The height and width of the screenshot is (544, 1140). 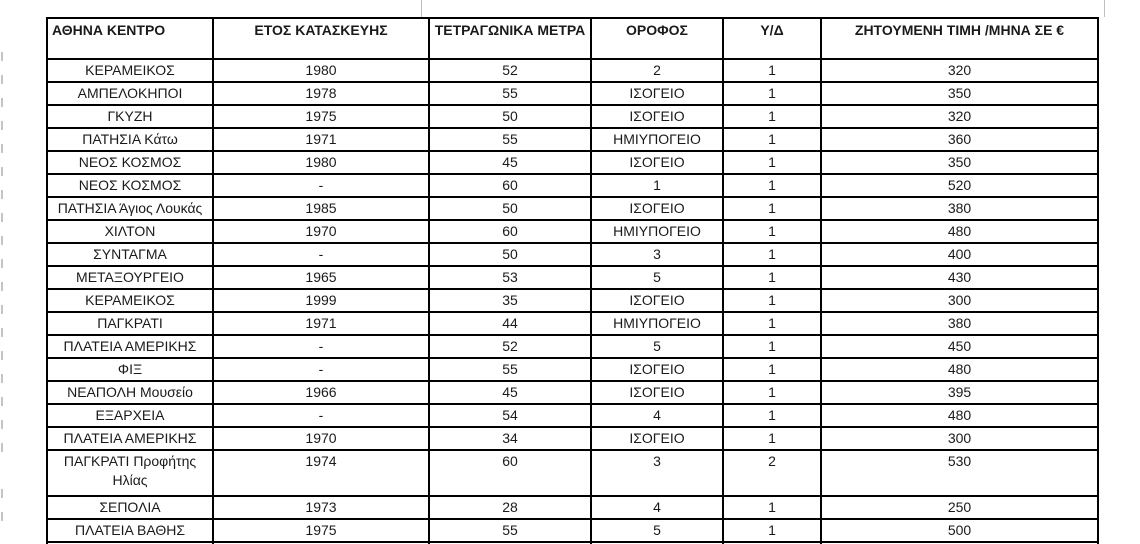 I want to click on table-cell: ΧΙΛΤΟΝ, so click(x=130, y=231).